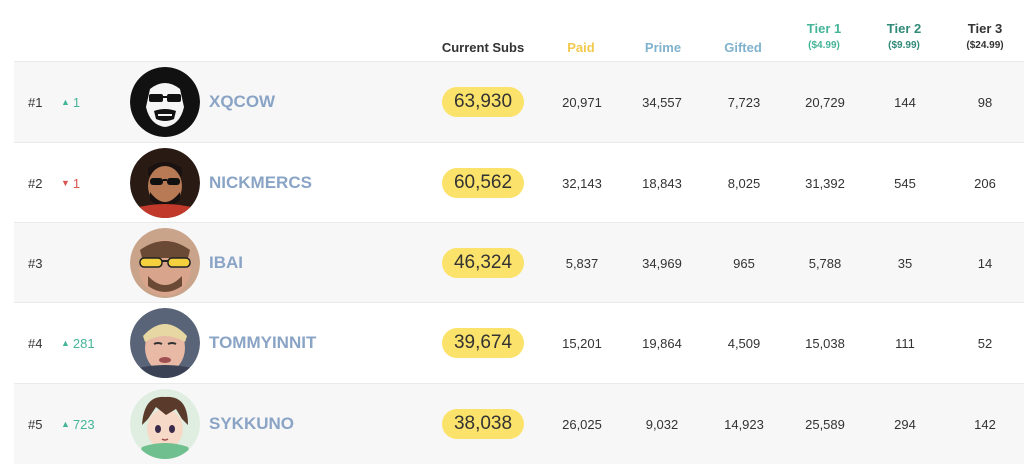 This screenshot has width=1024, height=466. I want to click on gorilla-avatar-icon, so click(165, 102).